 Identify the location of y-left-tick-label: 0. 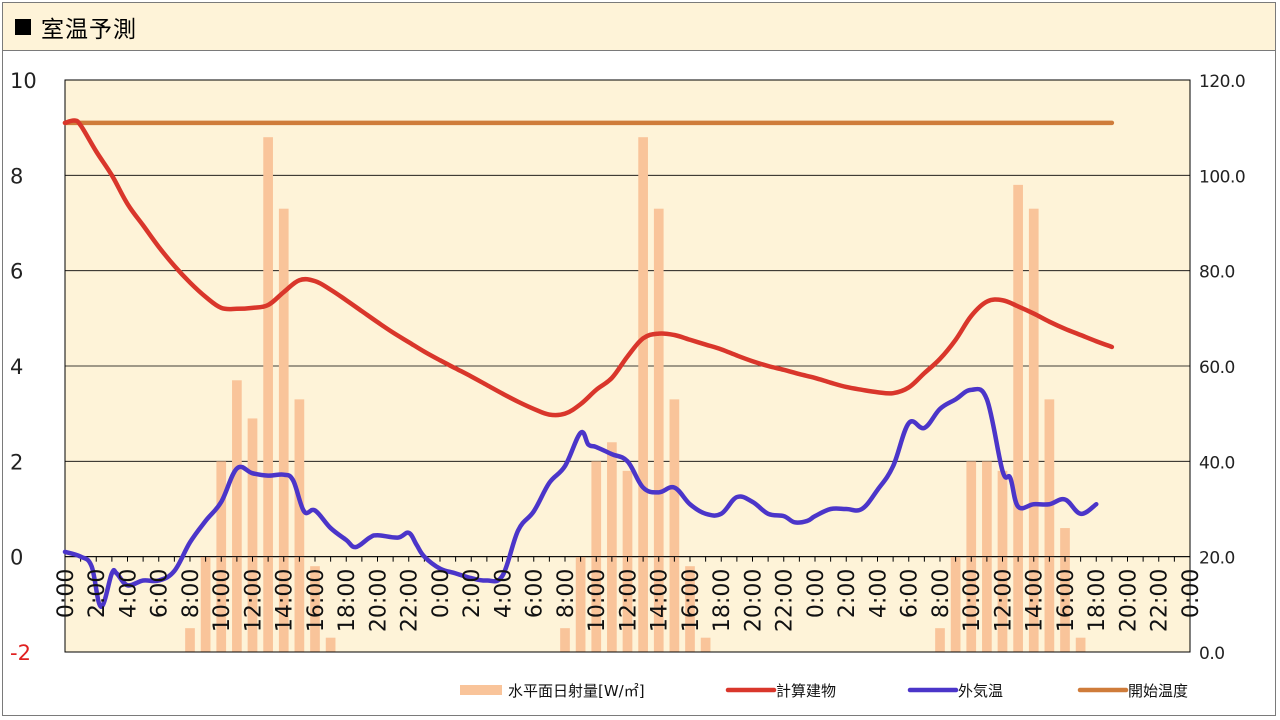
(16, 558).